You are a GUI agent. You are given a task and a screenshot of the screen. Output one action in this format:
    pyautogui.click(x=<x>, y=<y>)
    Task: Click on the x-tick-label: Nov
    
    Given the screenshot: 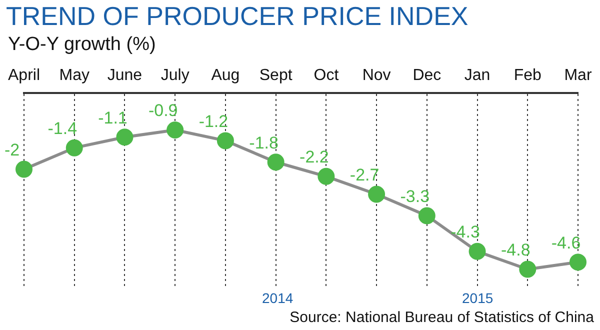 What is the action you would take?
    pyautogui.click(x=376, y=75)
    